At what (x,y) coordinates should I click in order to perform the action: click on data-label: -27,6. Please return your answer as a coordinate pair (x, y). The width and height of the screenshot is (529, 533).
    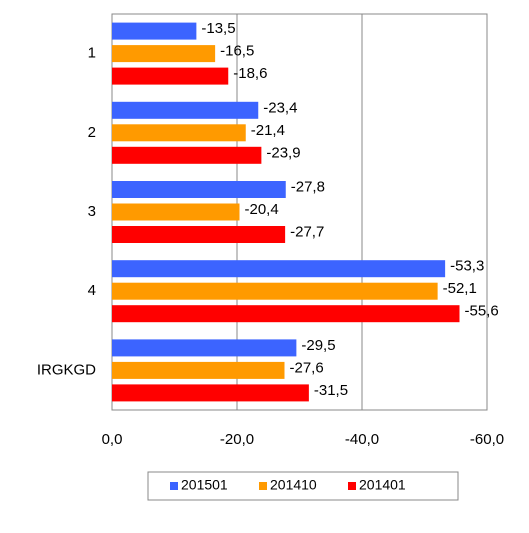
    Looking at the image, I should click on (307, 367).